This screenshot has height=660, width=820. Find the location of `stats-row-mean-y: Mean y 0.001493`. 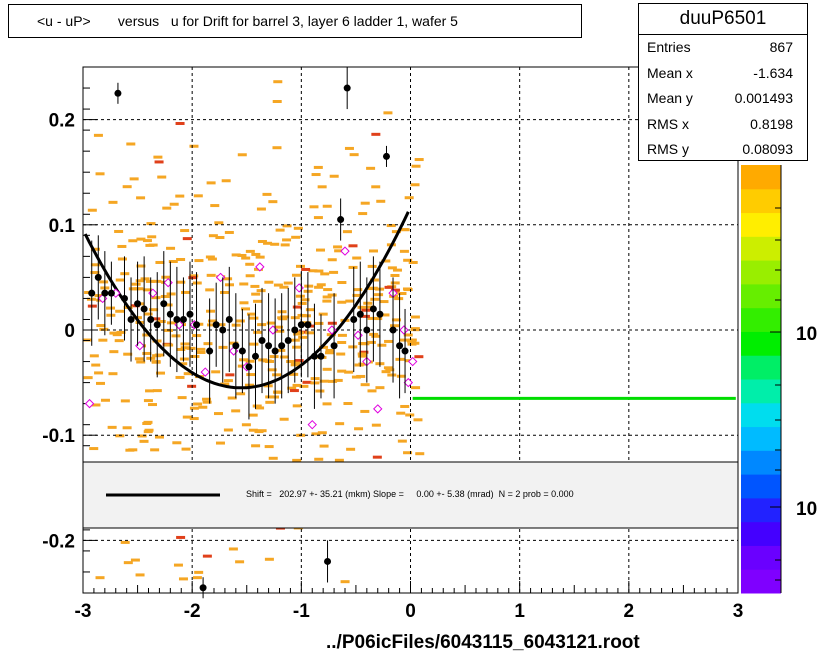

stats-row-mean-y: Mean y 0.001493 is located at coordinates (723, 99).